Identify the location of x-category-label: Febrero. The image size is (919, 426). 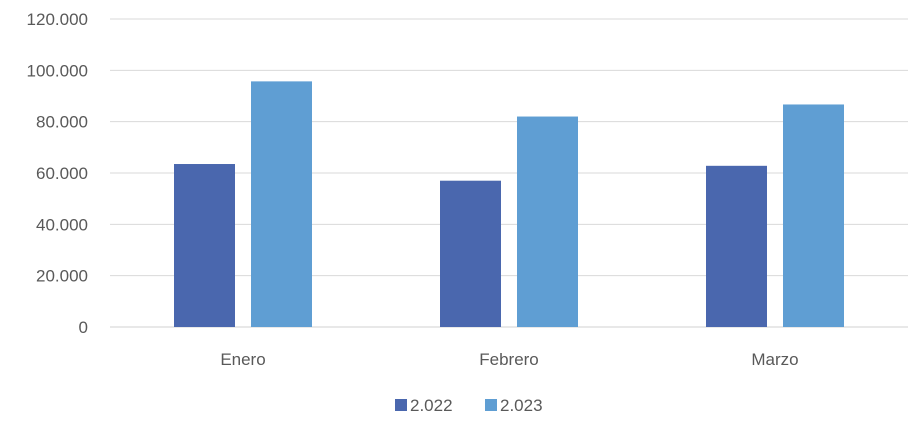
(509, 359).